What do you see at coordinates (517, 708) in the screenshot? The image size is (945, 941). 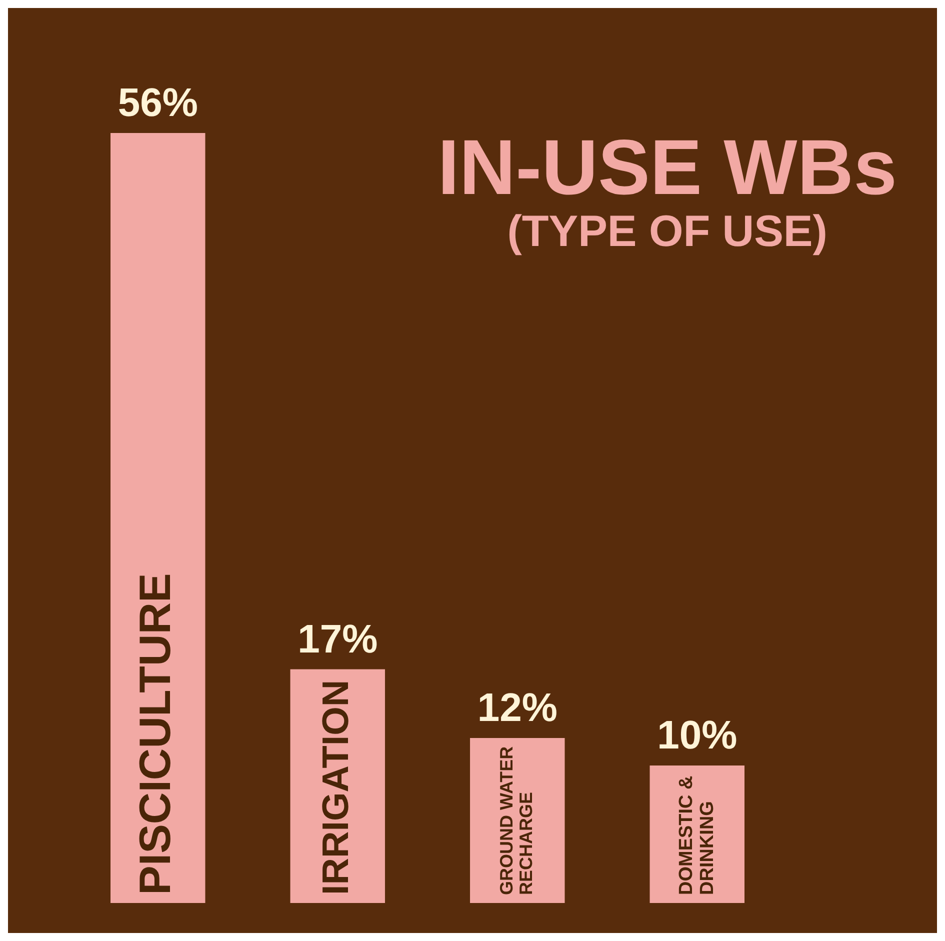 I see `data-label: 12%` at bounding box center [517, 708].